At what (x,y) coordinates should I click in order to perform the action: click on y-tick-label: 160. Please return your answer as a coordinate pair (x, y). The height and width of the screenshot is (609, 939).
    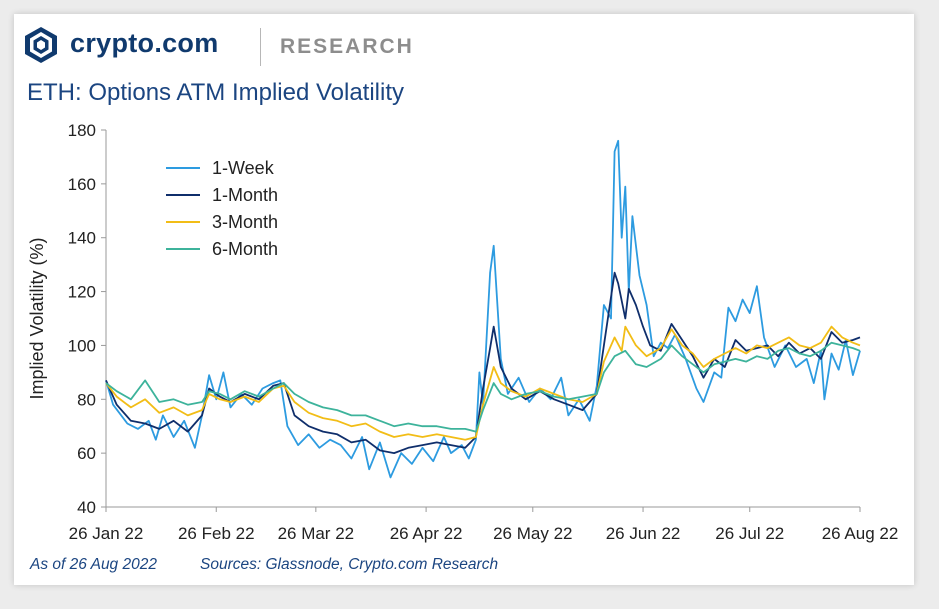
    Looking at the image, I should click on (82, 184).